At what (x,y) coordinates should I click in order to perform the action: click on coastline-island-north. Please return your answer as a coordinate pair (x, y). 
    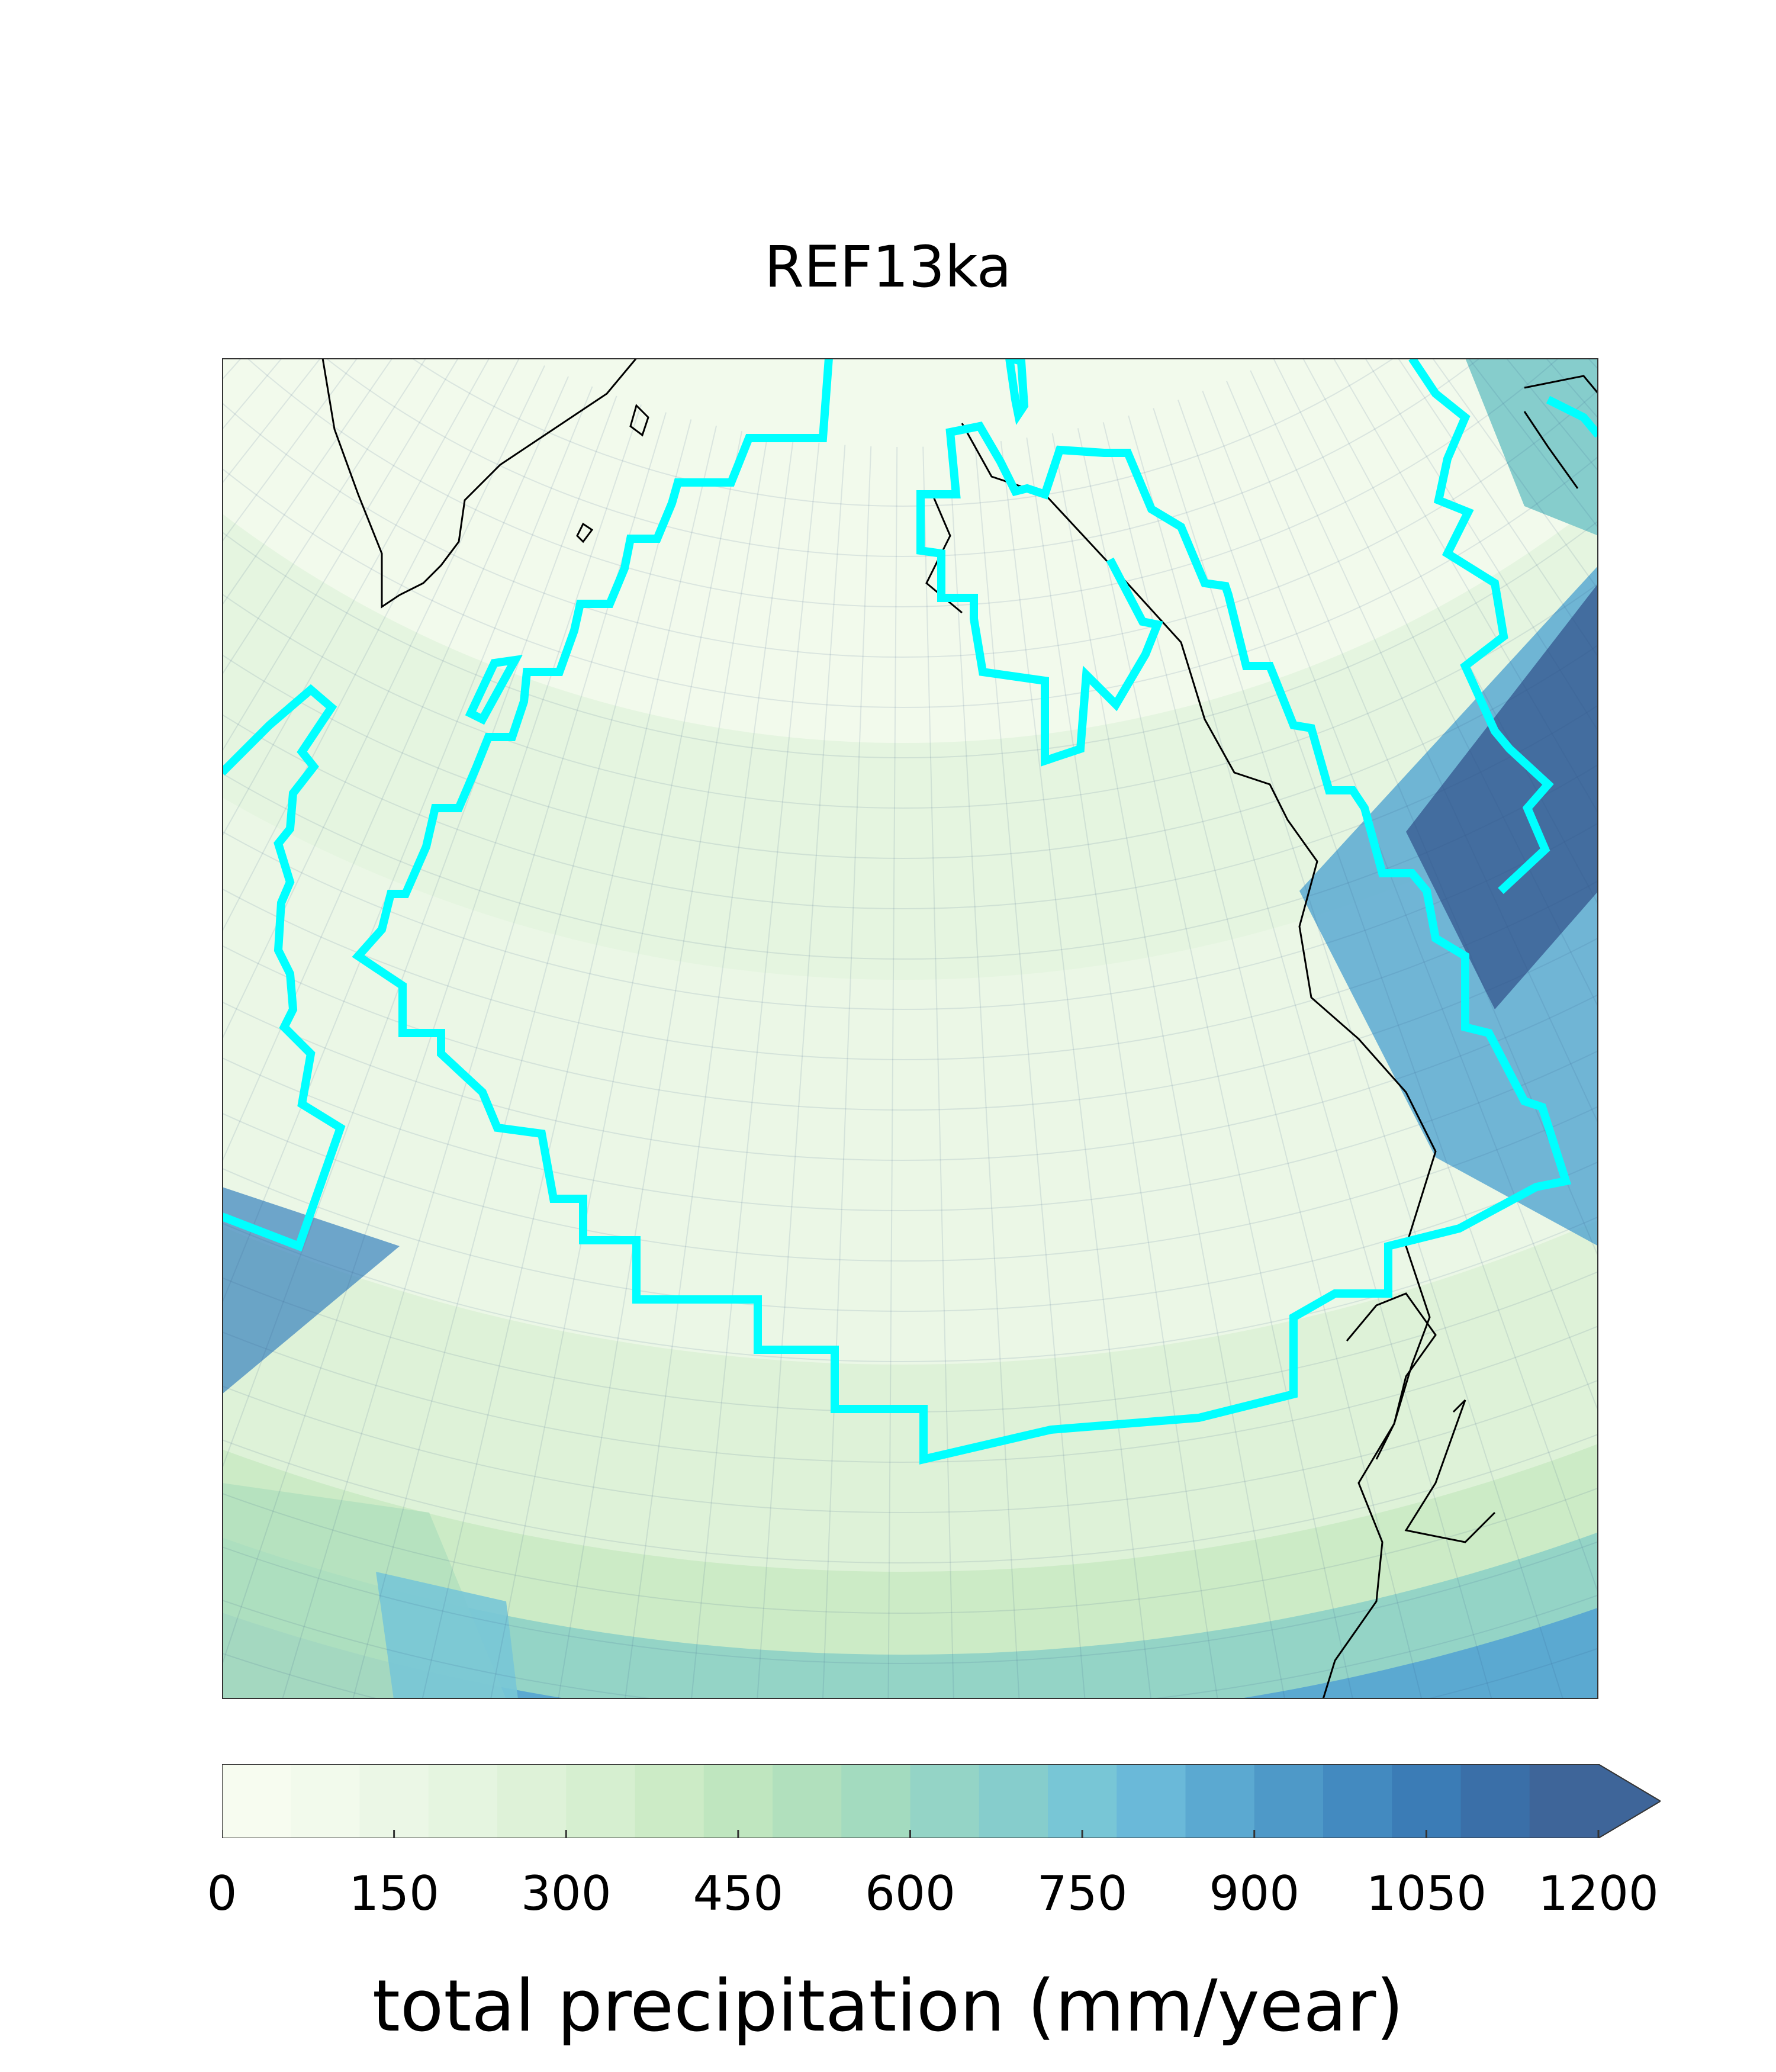
    Looking at the image, I should click on (639, 420).